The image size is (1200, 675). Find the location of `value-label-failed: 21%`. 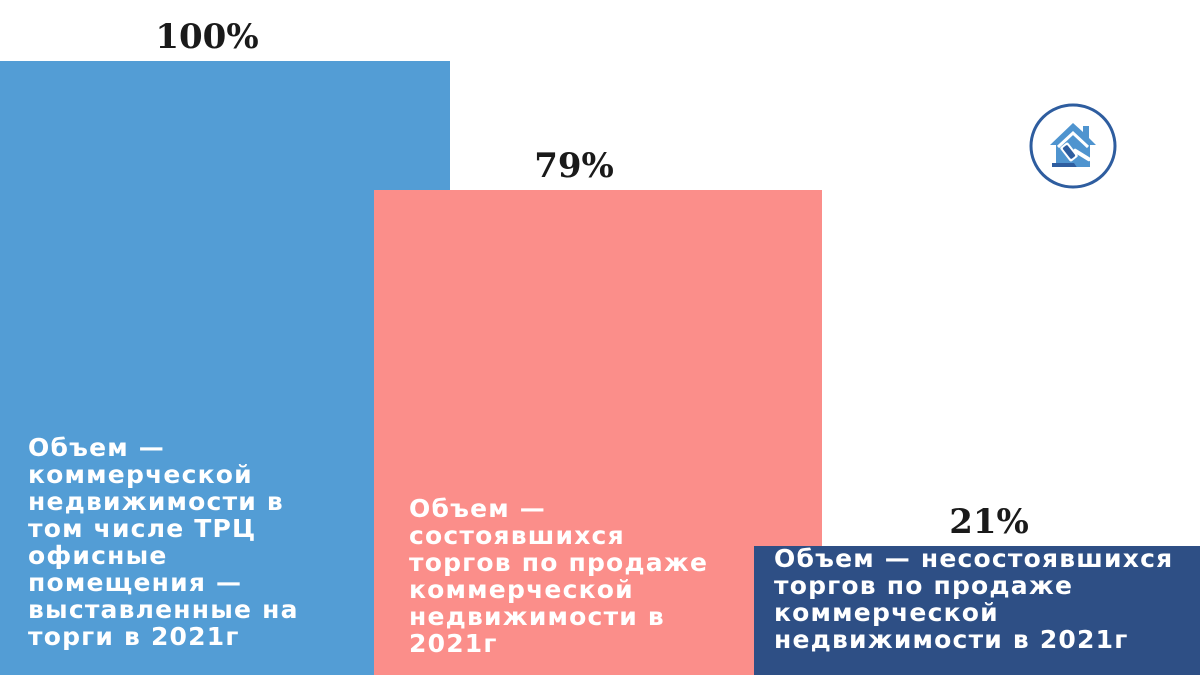

value-label-failed: 21% is located at coordinates (989, 522).